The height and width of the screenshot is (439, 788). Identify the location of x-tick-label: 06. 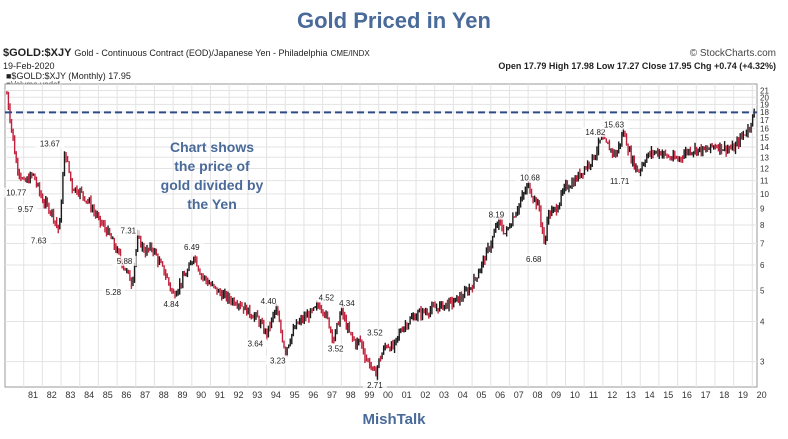
(500, 395).